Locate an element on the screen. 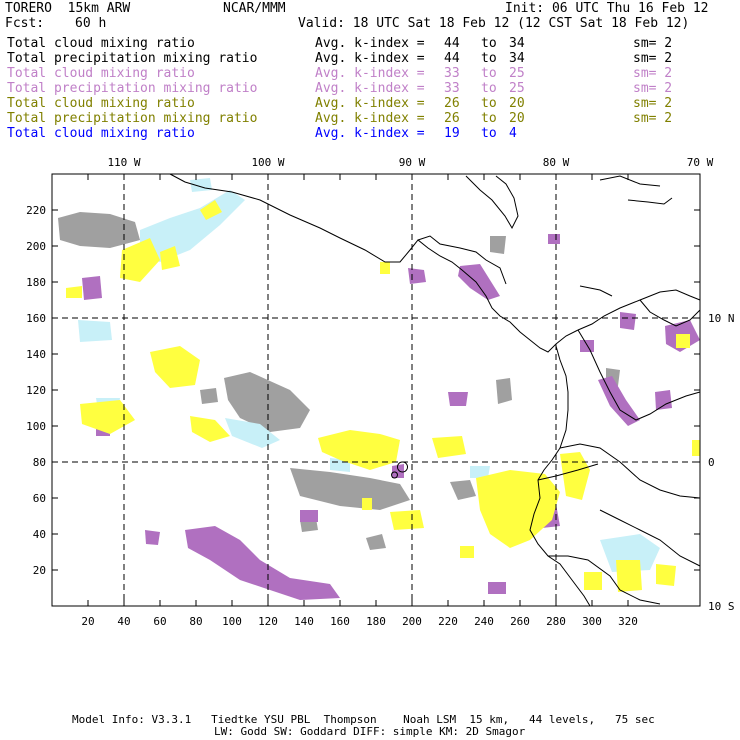  x-tick-label: 220 is located at coordinates (448, 621).